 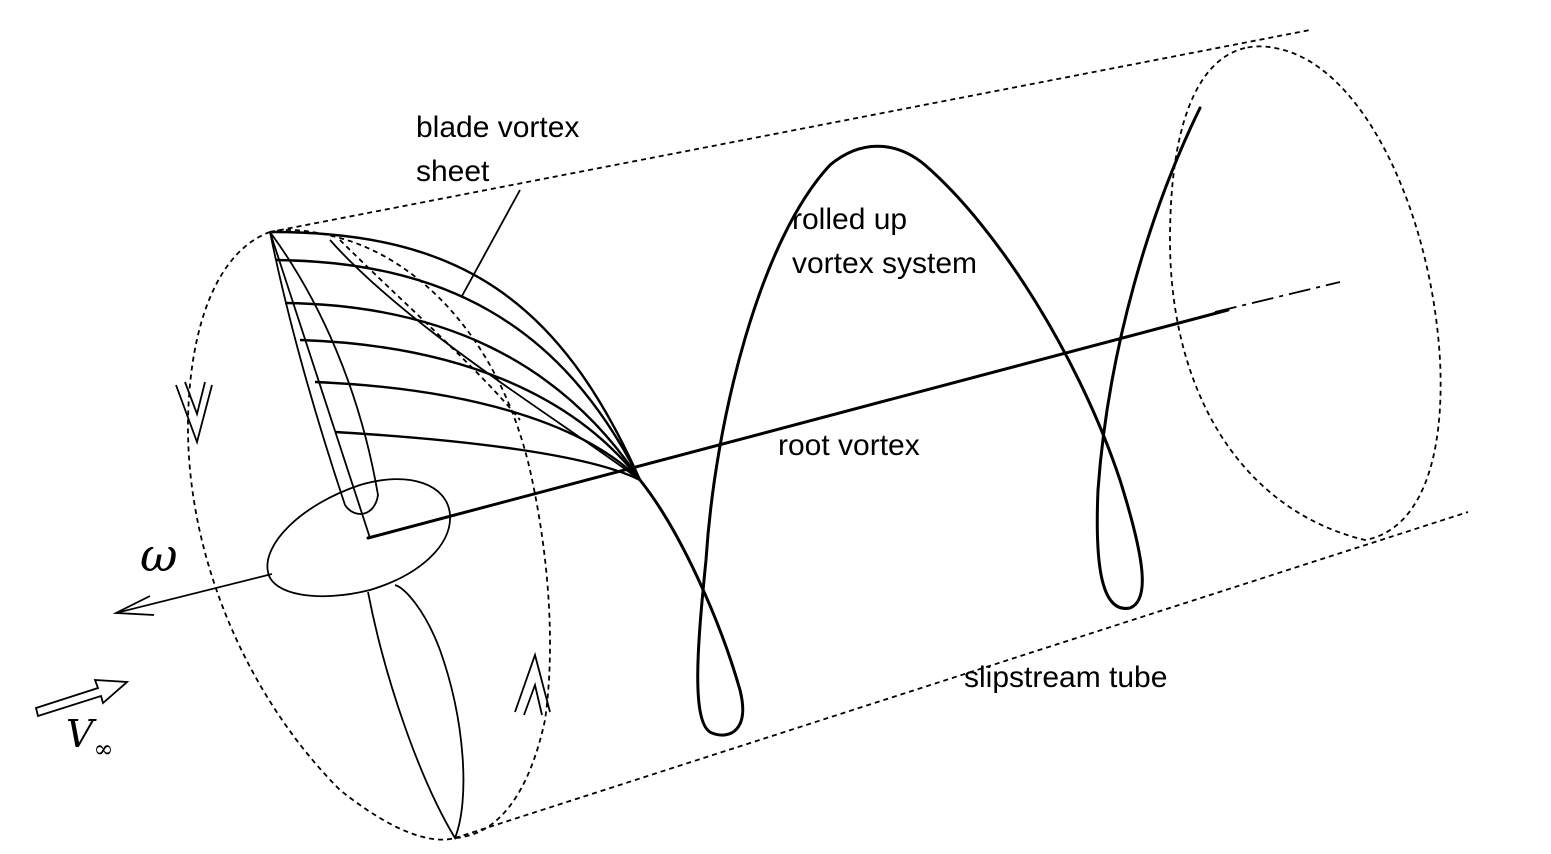 I want to click on hub, so click(x=358, y=537).